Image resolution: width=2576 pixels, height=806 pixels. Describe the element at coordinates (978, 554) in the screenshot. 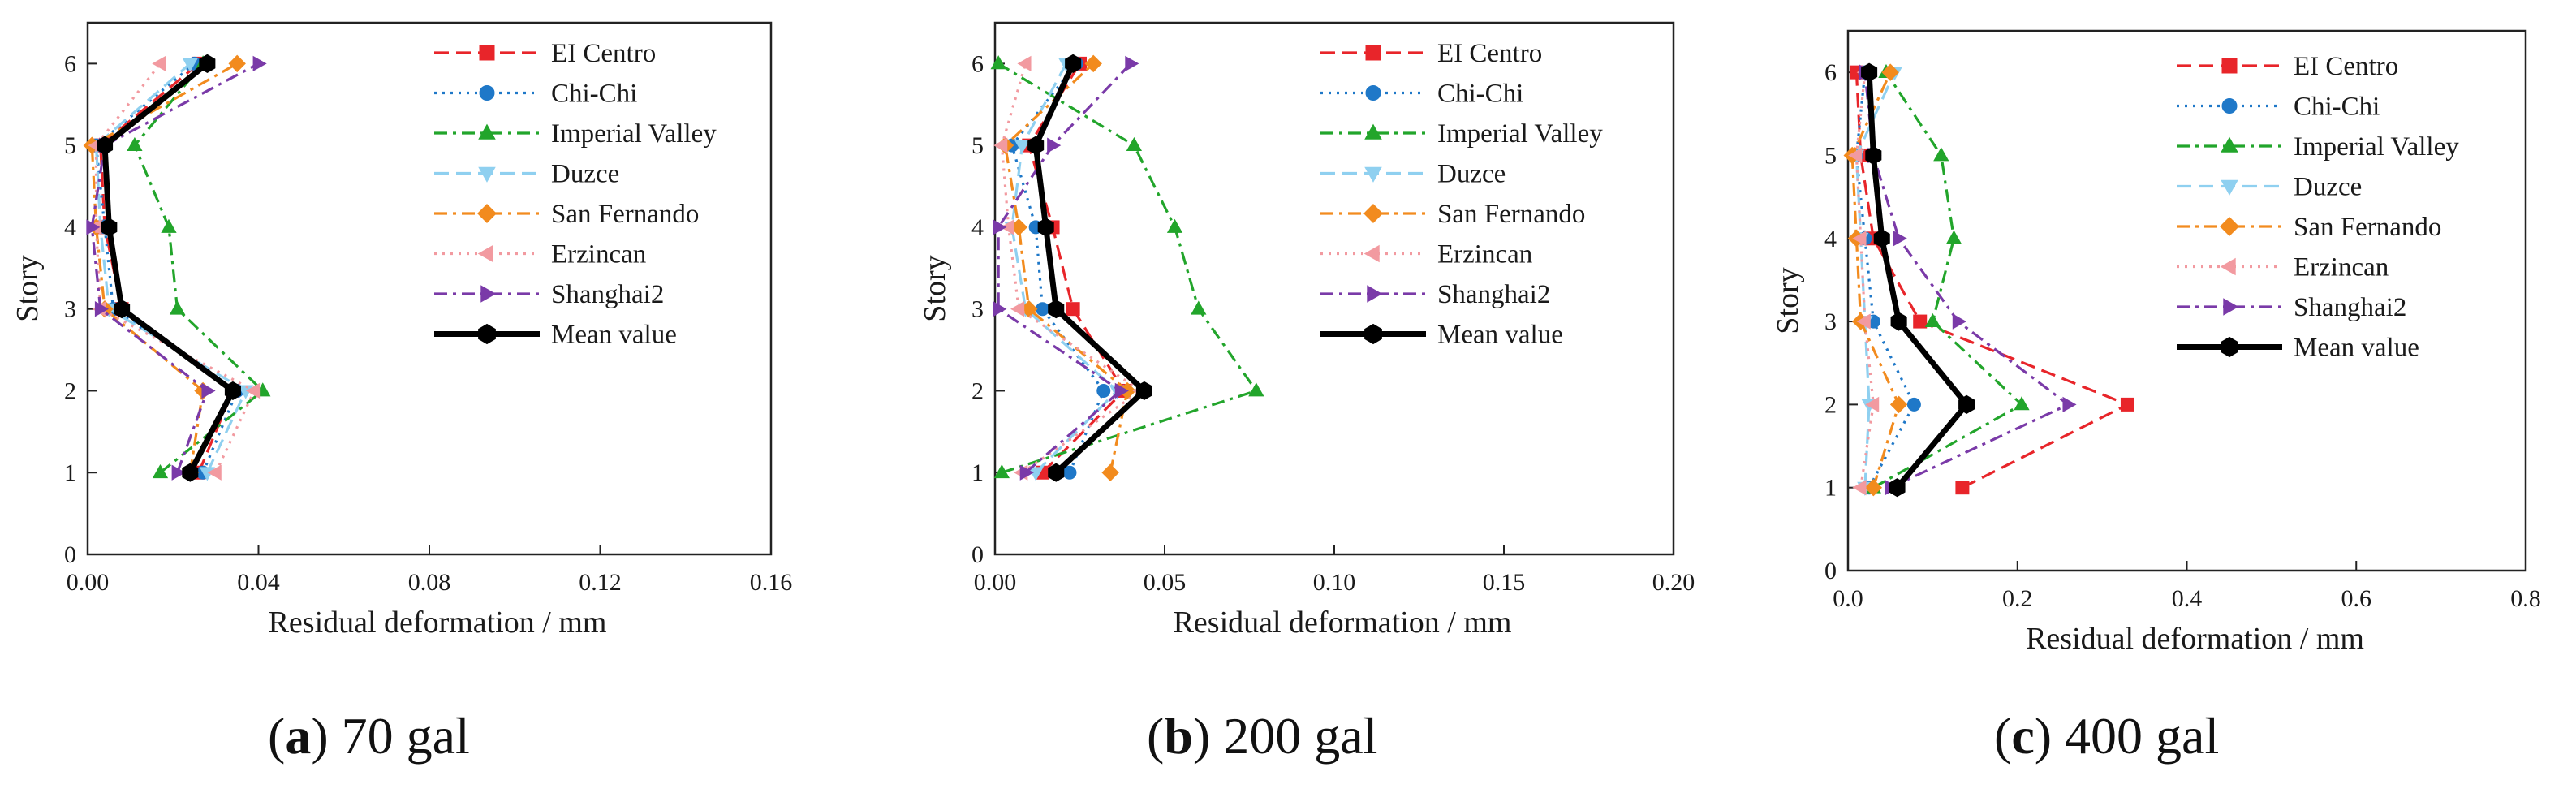

I see `y-tick-label: 0` at that location.